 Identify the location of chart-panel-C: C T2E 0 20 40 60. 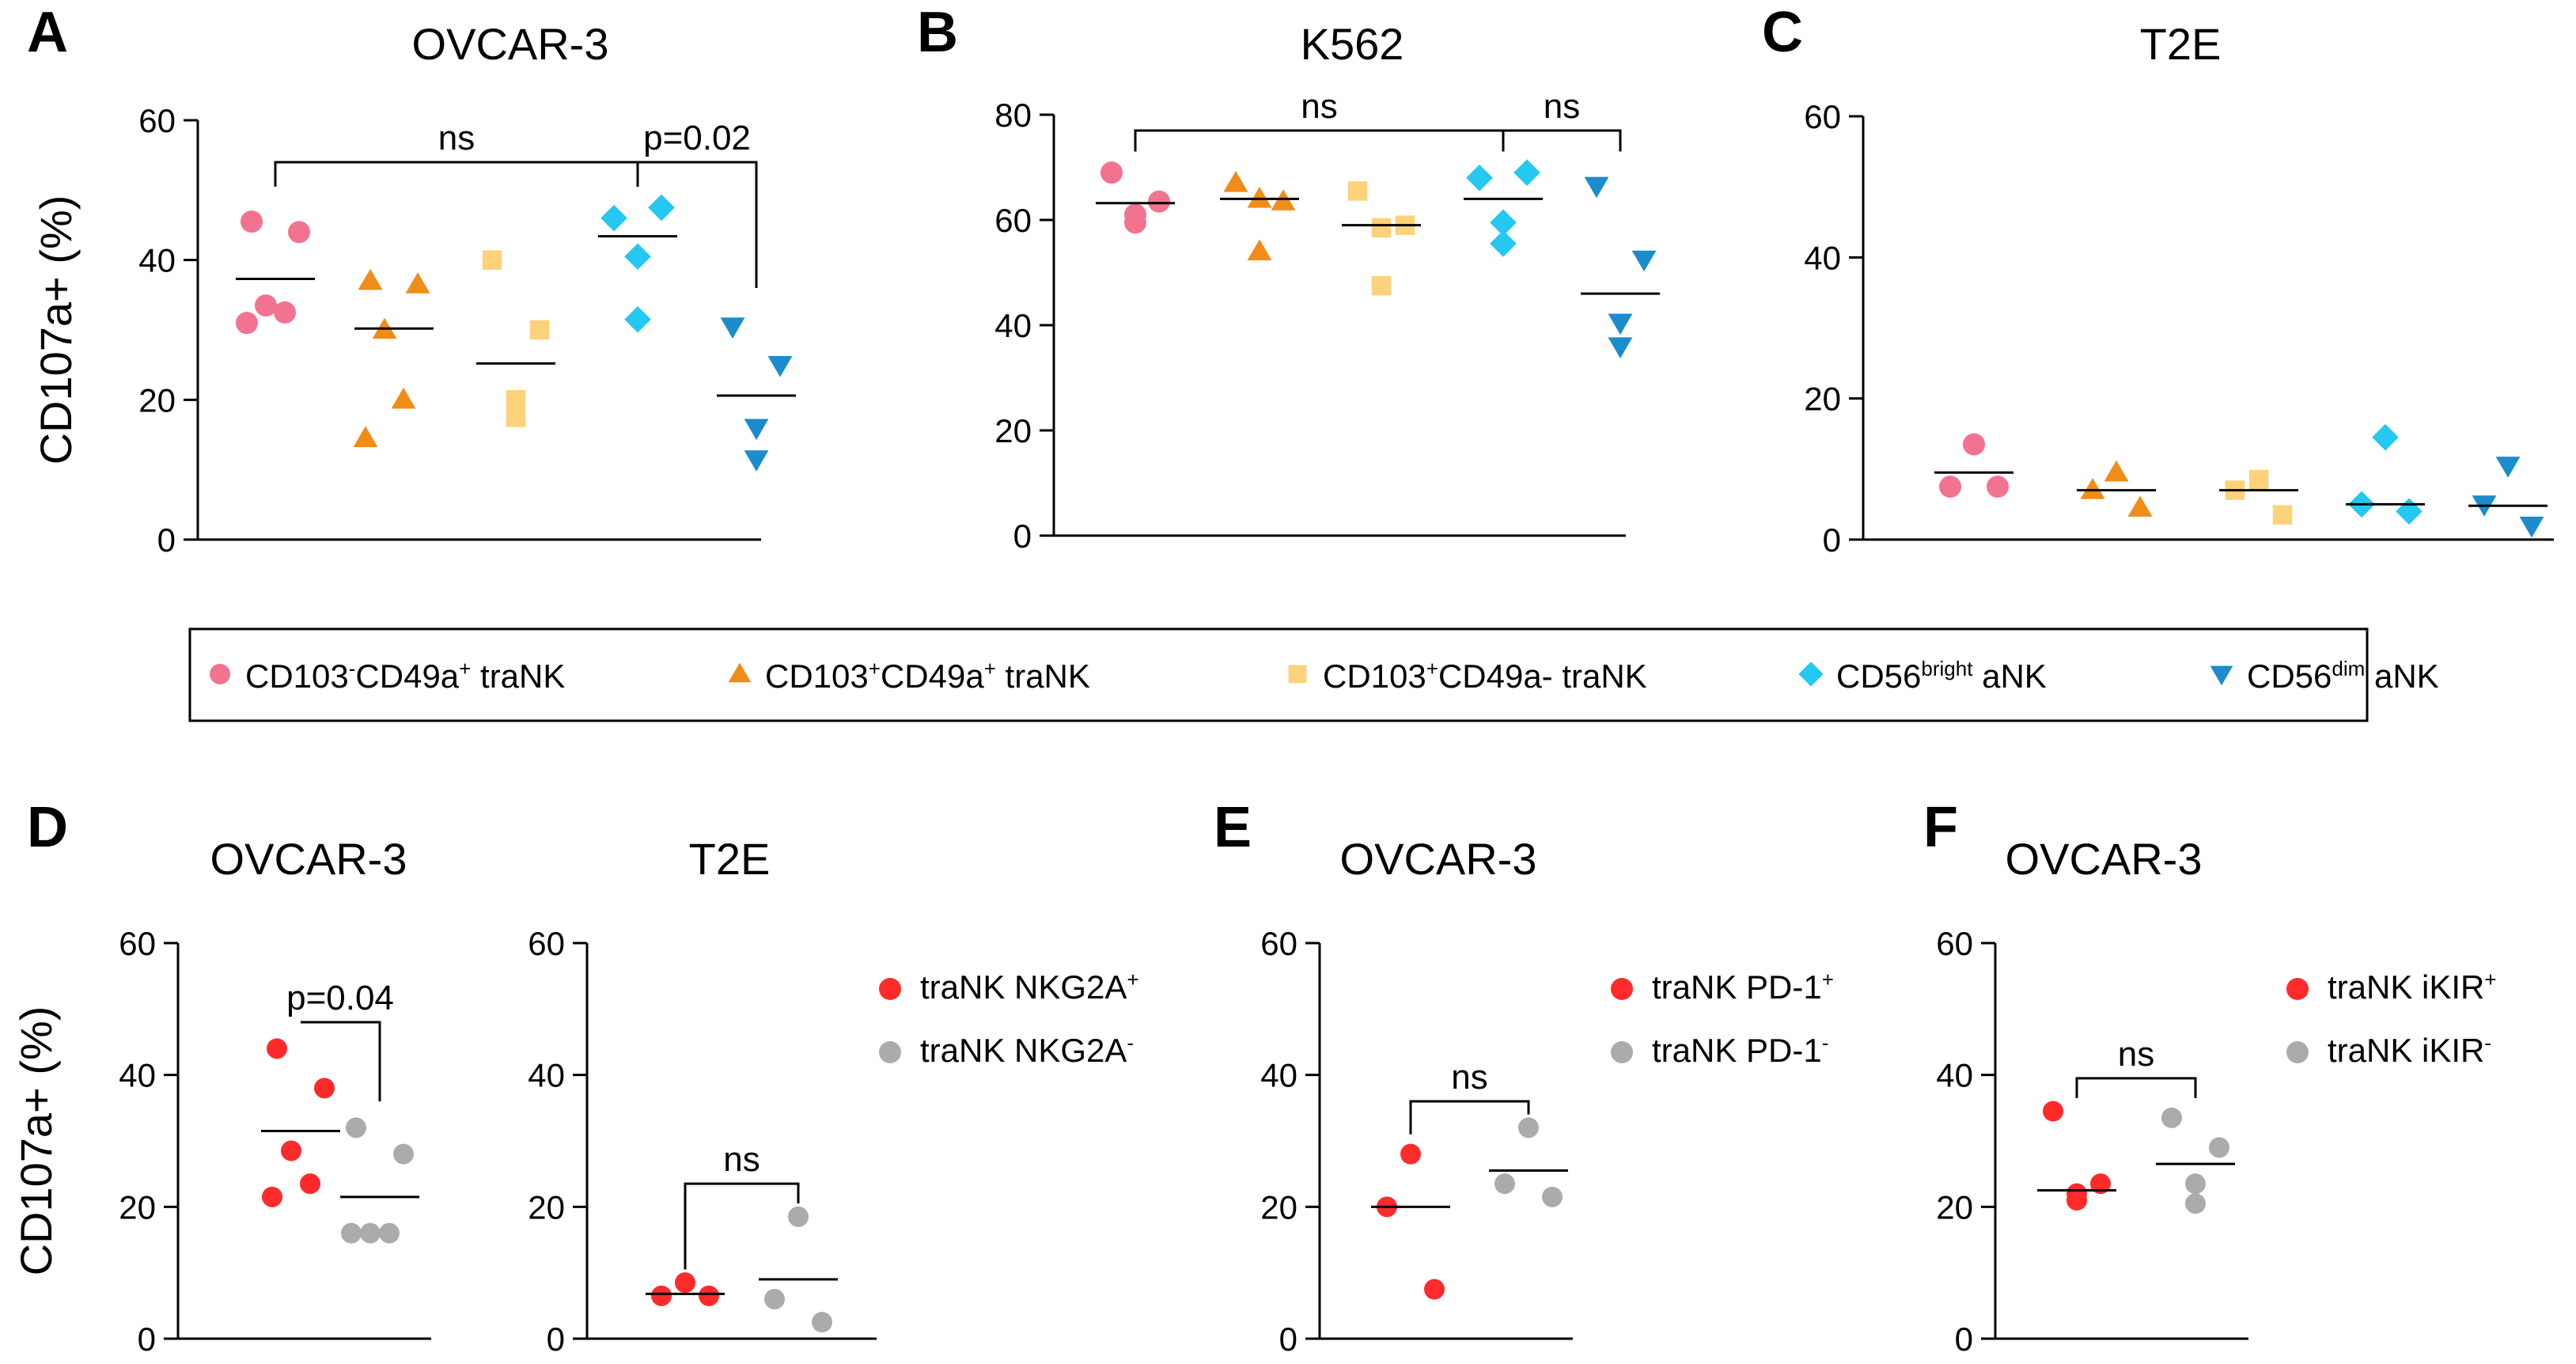
(2158, 280).